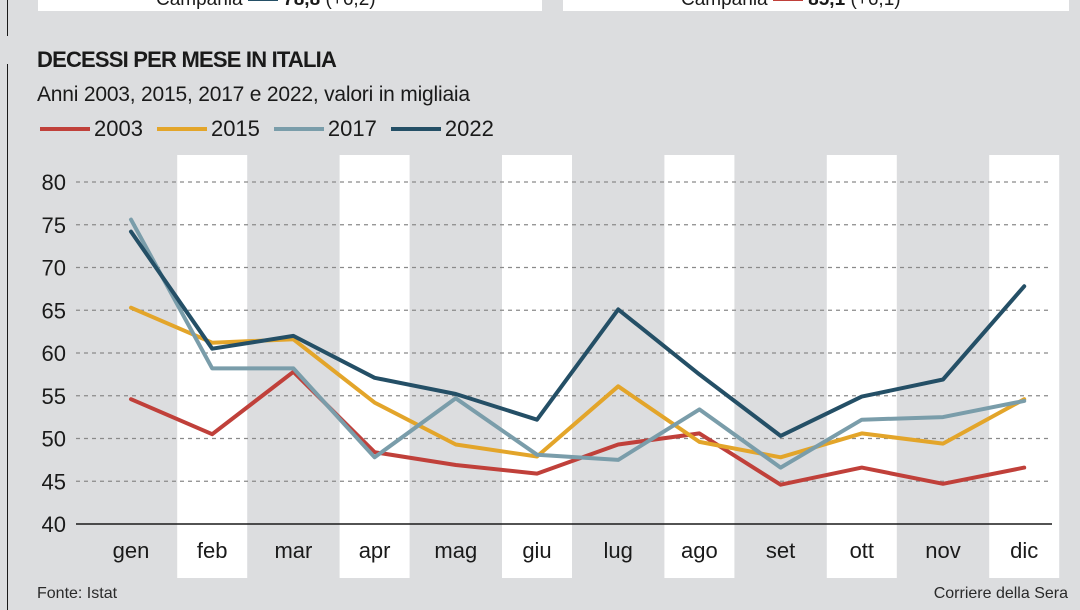 The height and width of the screenshot is (610, 1080). Describe the element at coordinates (293, 550) in the screenshot. I see `x-tick-label-mar: mar` at that location.